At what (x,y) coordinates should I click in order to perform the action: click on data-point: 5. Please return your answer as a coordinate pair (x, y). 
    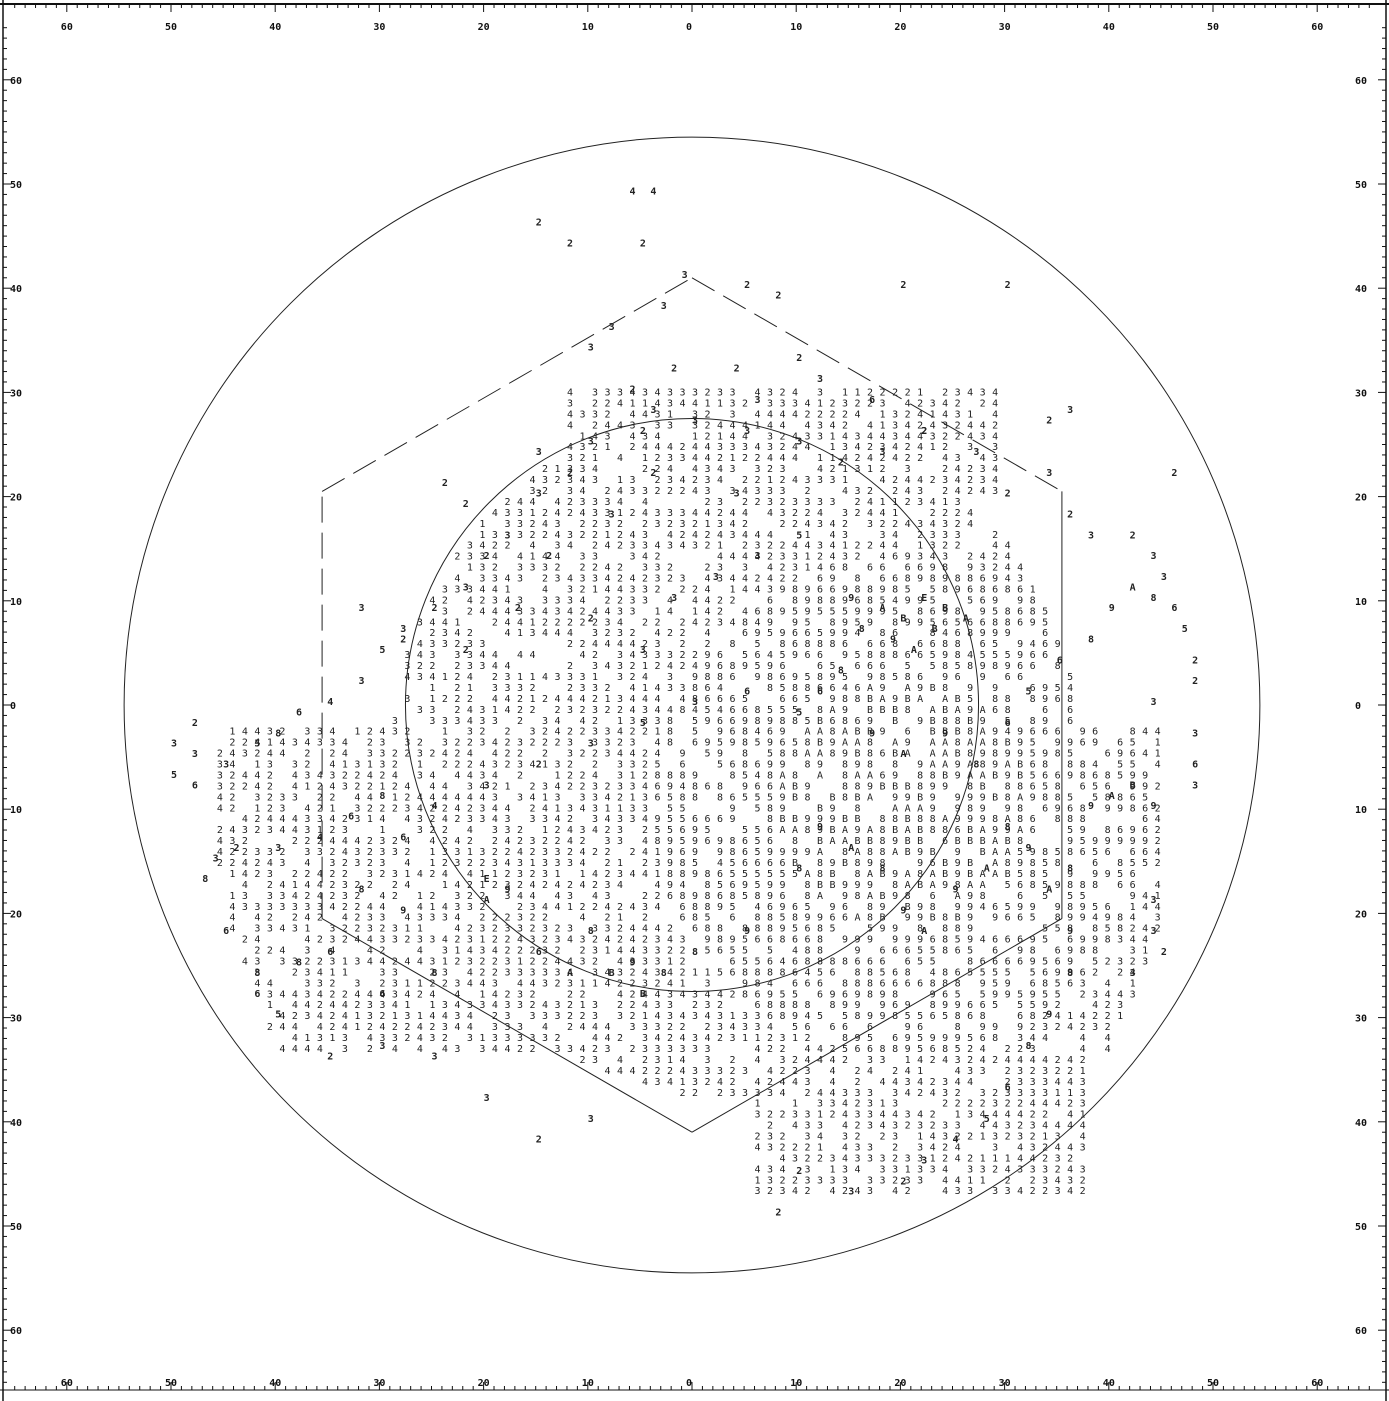
    Looking at the image, I should click on (278, 1015).